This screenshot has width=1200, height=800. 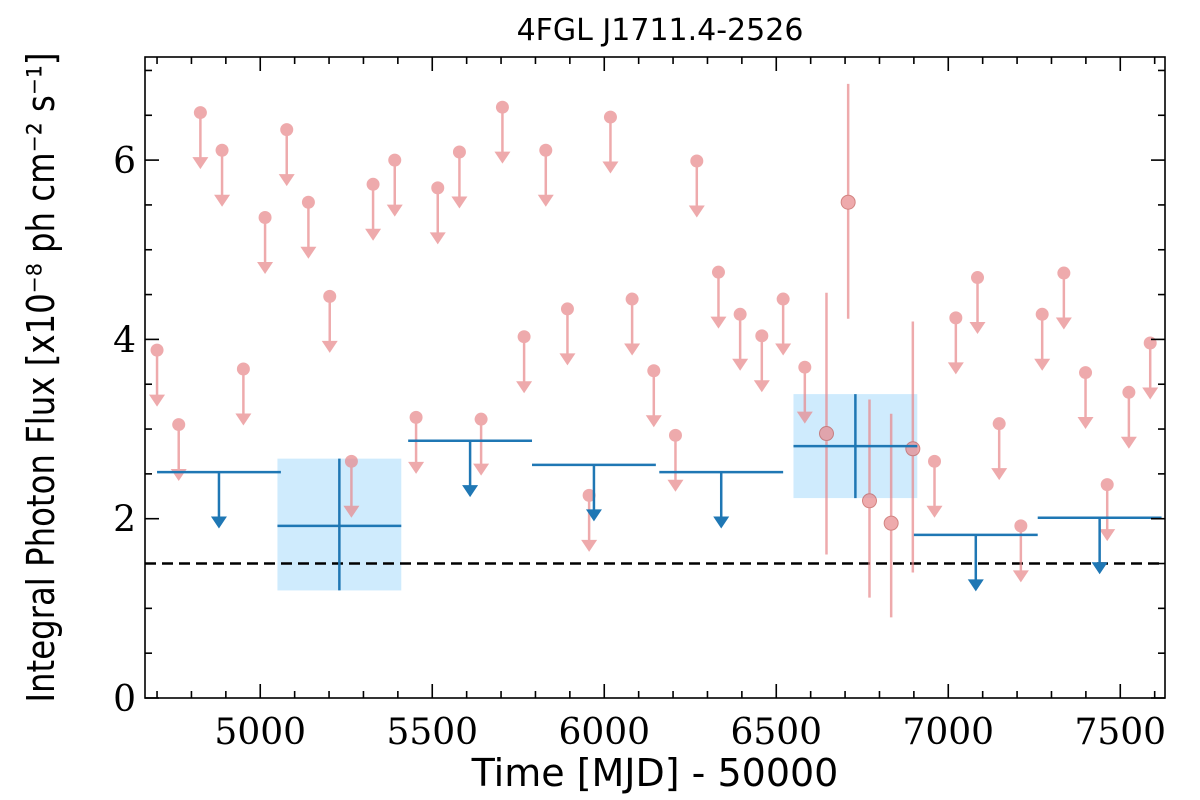 What do you see at coordinates (124, 520) in the screenshot?
I see `y-tick-label: 2` at bounding box center [124, 520].